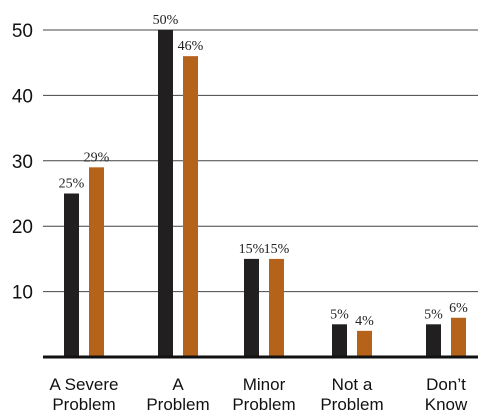 The image size is (480, 417). Describe the element at coordinates (352, 384) in the screenshot. I see `category-label: Not a` at that location.